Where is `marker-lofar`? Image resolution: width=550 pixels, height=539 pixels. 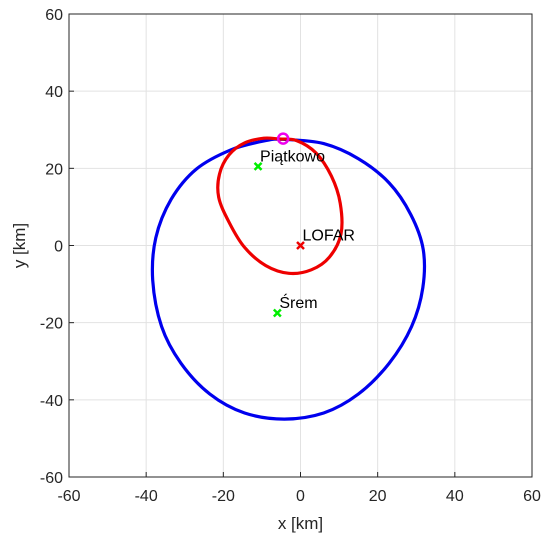
marker-lofar is located at coordinates (300, 245).